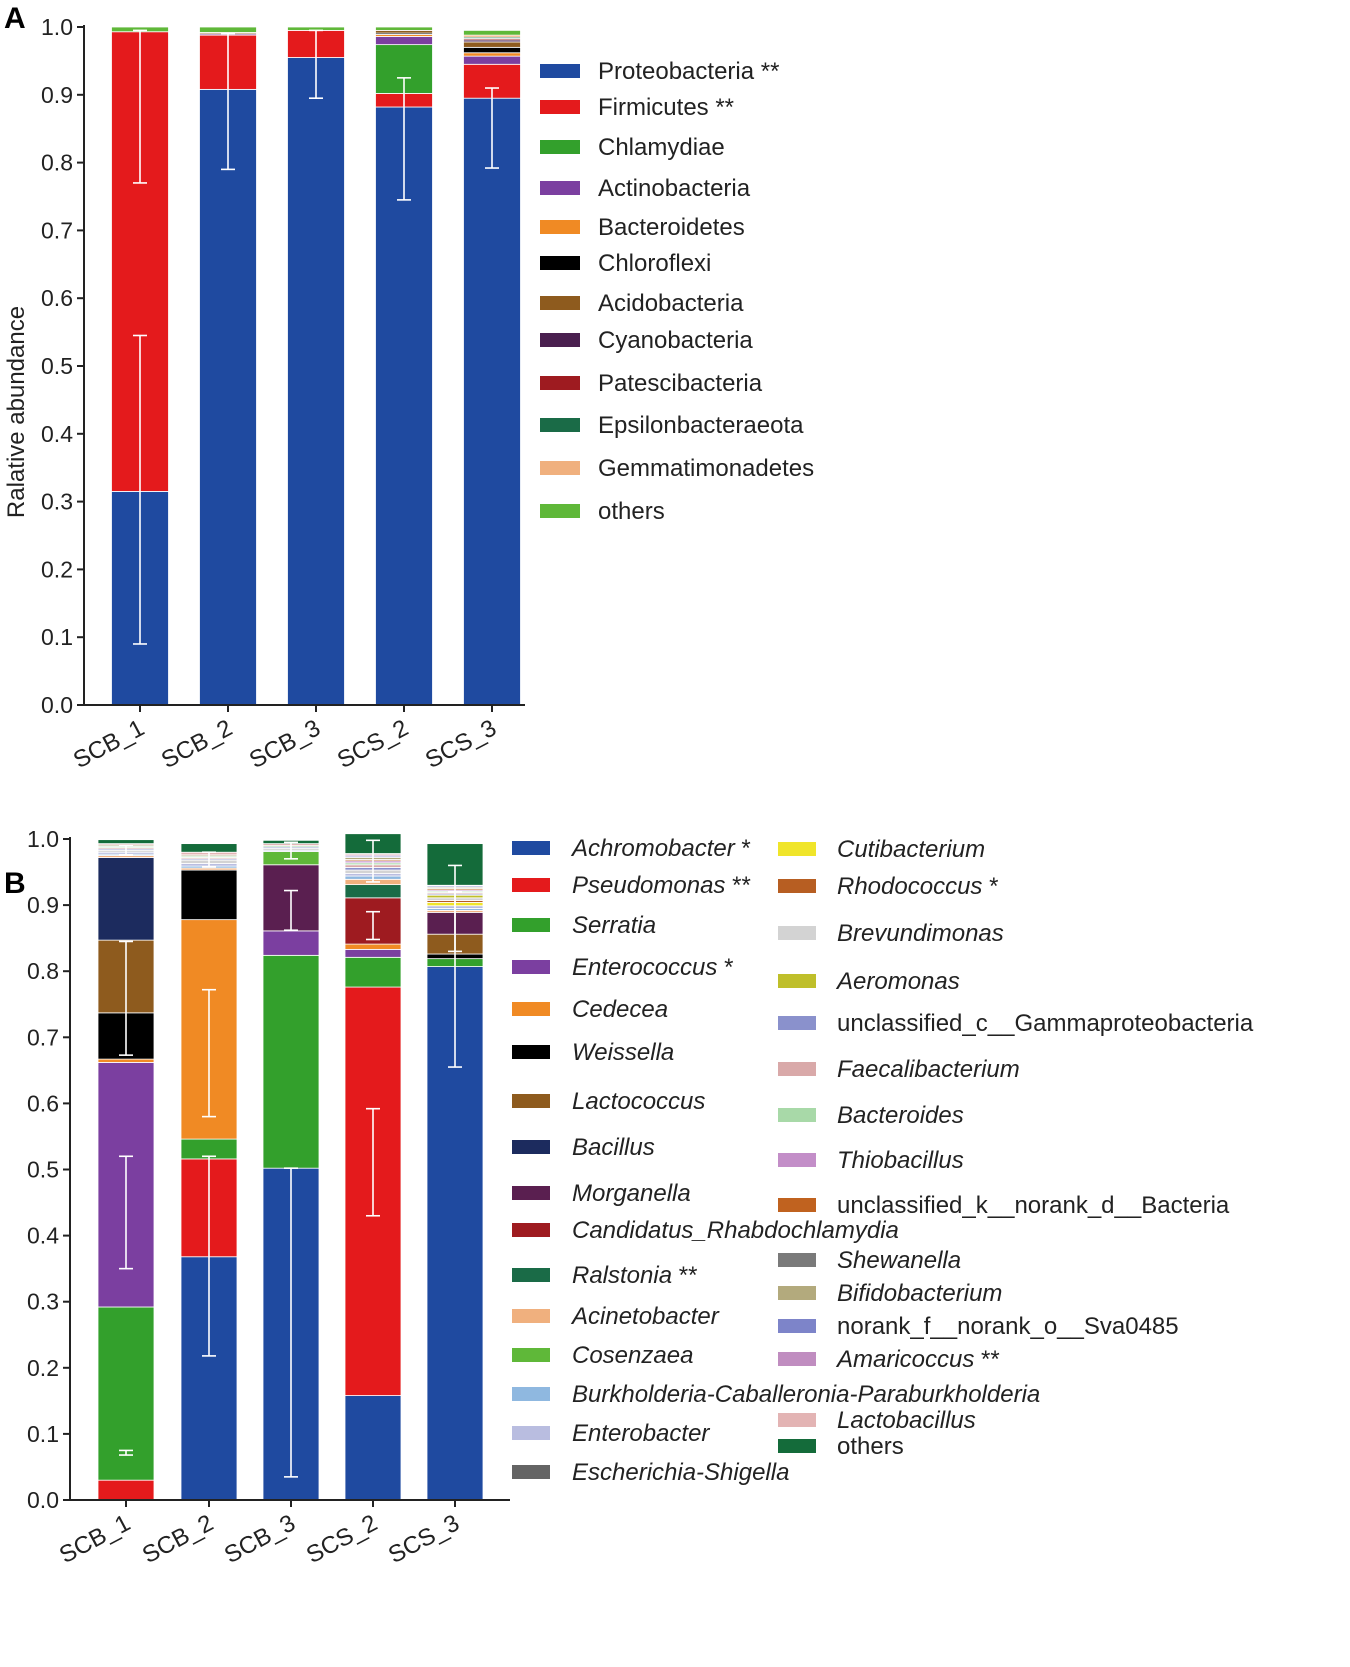 This screenshot has width=1350, height=1667. I want to click on panel-a-y-tick-label: 0.9, so click(57, 95).